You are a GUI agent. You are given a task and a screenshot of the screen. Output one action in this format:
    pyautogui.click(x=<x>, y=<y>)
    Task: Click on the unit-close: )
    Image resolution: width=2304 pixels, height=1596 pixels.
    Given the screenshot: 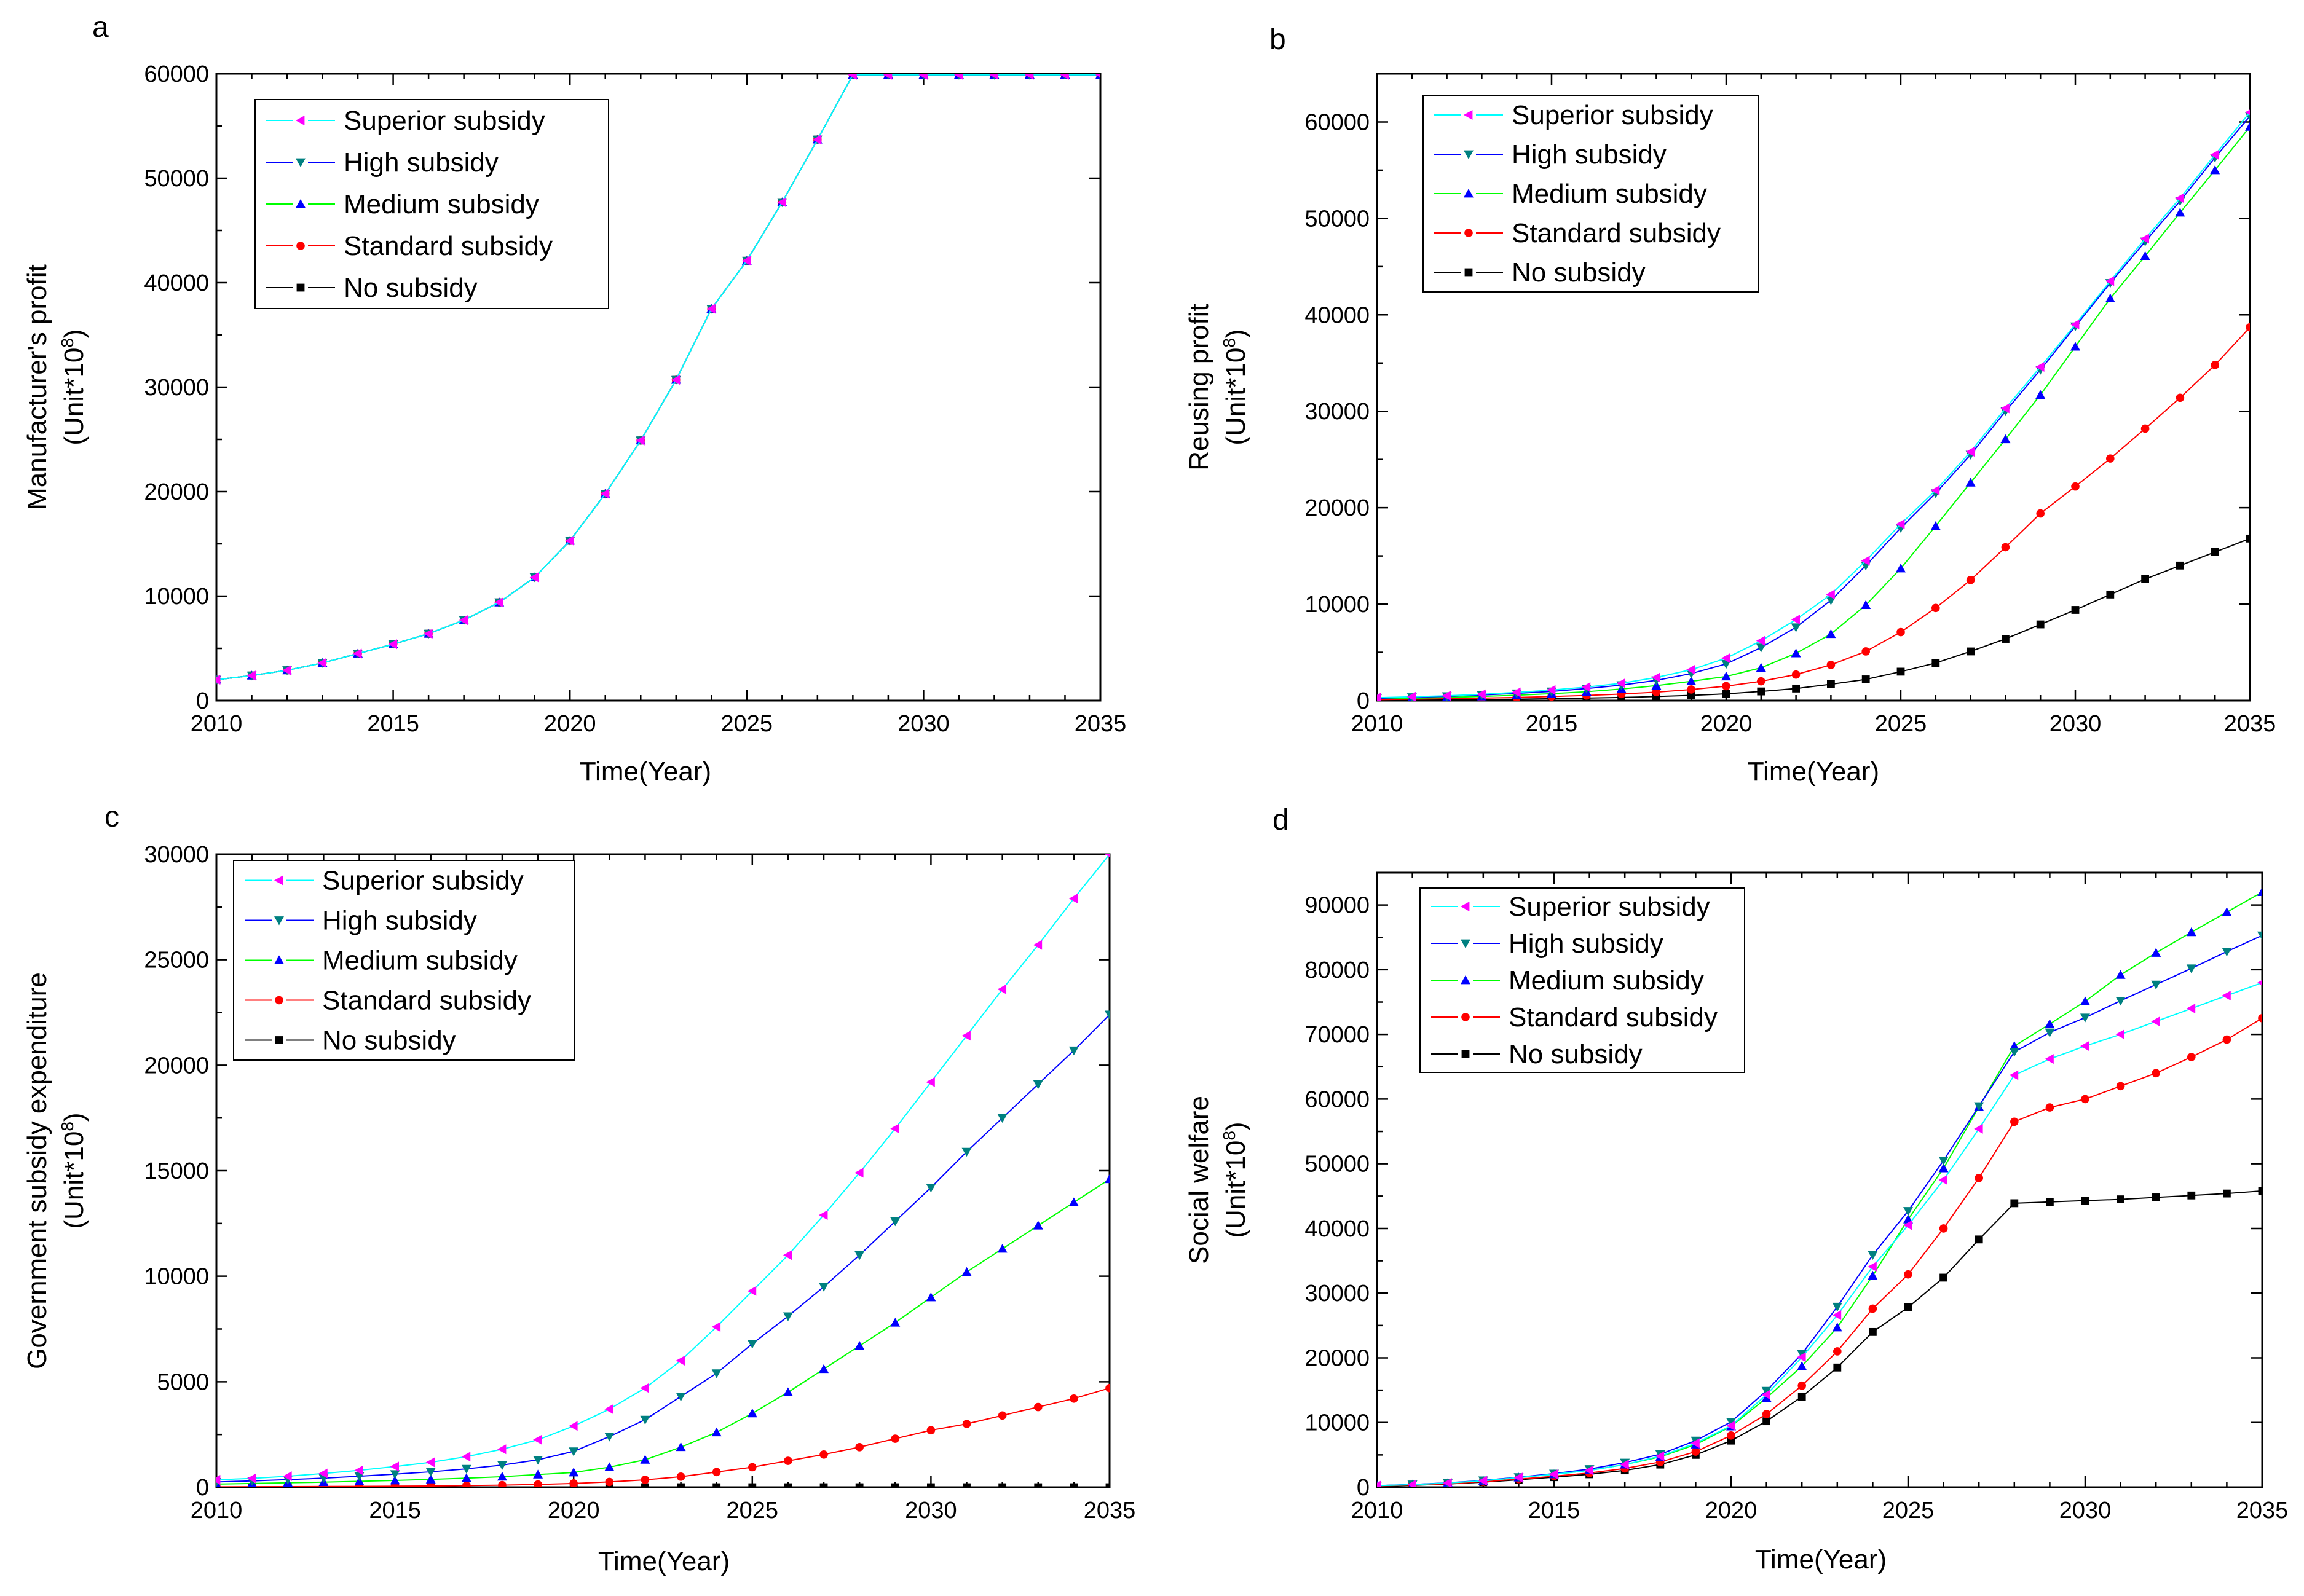 What is the action you would take?
    pyautogui.click(x=74, y=334)
    